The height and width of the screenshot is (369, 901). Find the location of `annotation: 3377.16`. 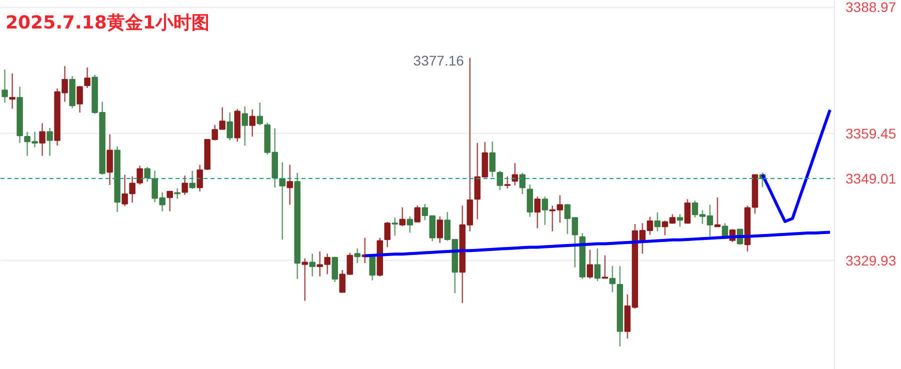

annotation: 3377.16 is located at coordinates (438, 60).